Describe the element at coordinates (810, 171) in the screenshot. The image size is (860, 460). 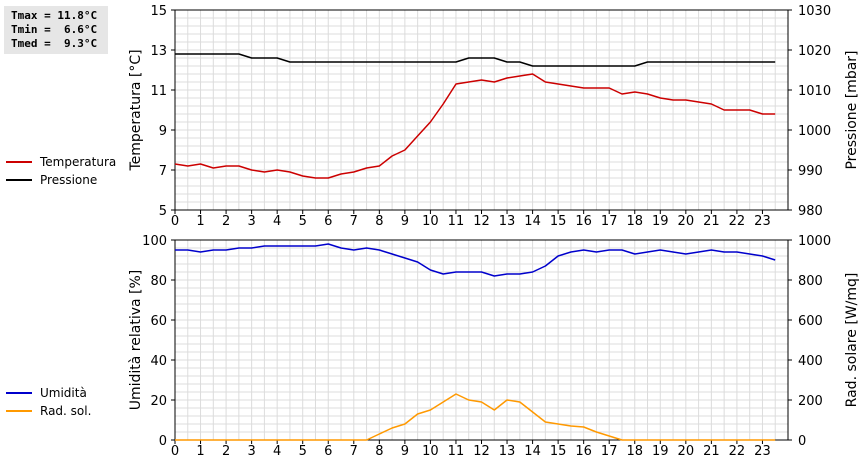
I see `y-right-tick-label: 990` at that location.